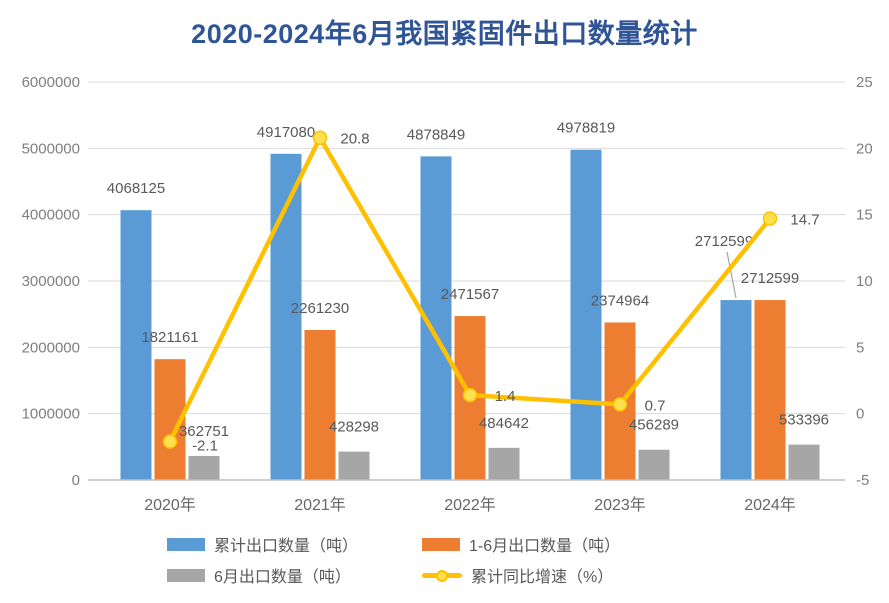 The image size is (889, 603). What do you see at coordinates (470, 294) in the screenshot?
I see `data-label-jan-jun-export: 2471567` at bounding box center [470, 294].